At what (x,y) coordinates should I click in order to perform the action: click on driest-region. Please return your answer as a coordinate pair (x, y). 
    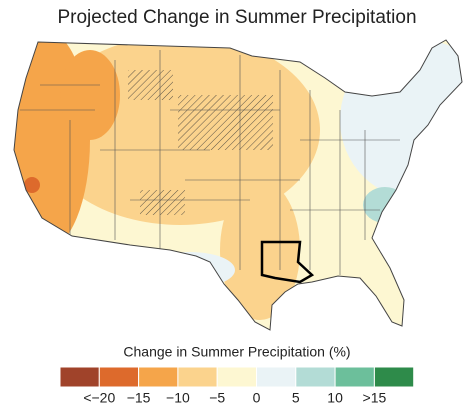
    Looking at the image, I should click on (32, 185).